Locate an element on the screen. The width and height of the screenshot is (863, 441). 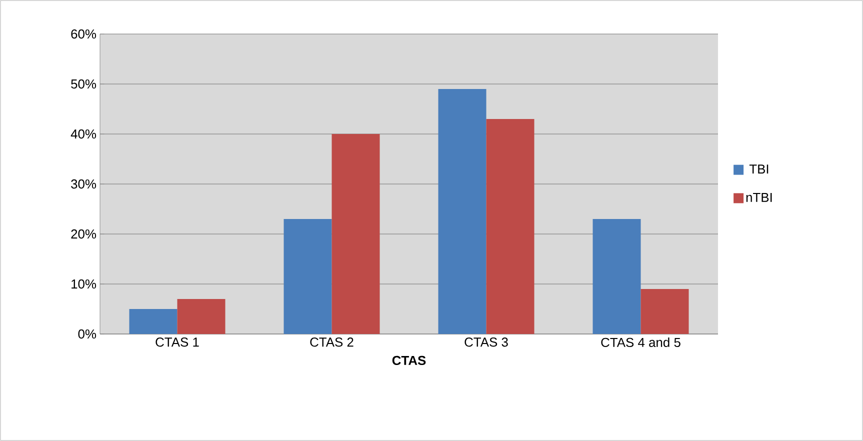
y-tick-label: 0% is located at coordinates (87, 334).